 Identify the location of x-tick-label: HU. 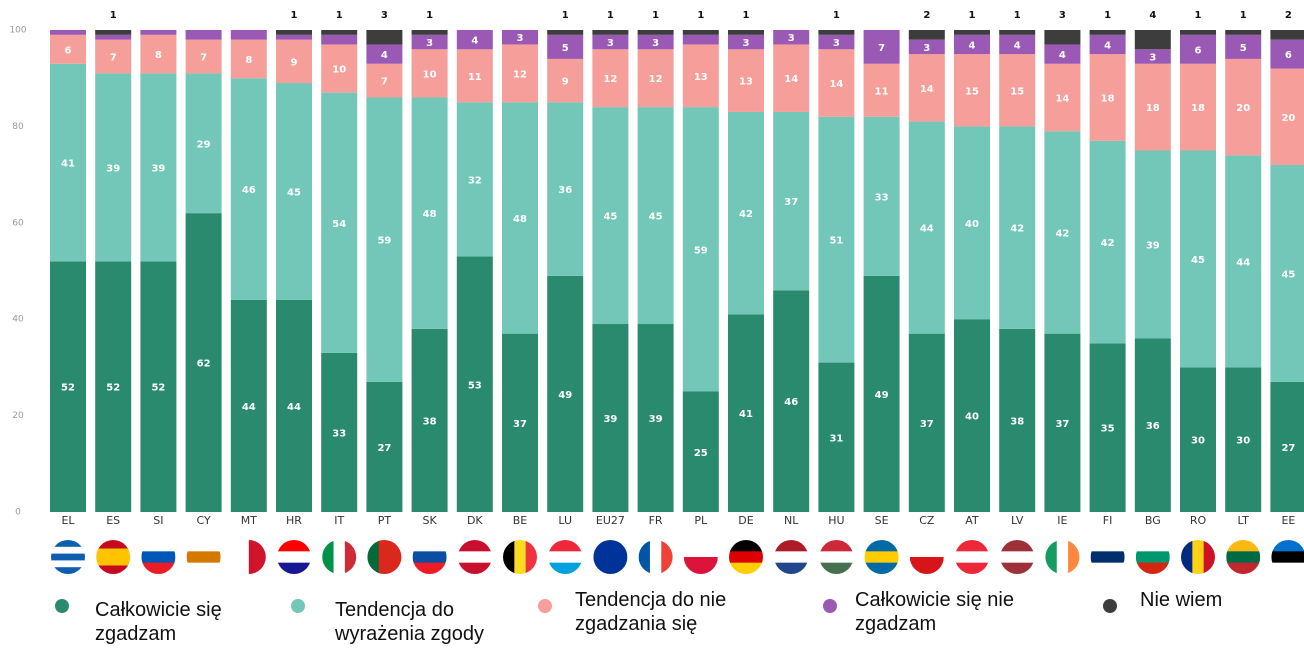
(836, 520).